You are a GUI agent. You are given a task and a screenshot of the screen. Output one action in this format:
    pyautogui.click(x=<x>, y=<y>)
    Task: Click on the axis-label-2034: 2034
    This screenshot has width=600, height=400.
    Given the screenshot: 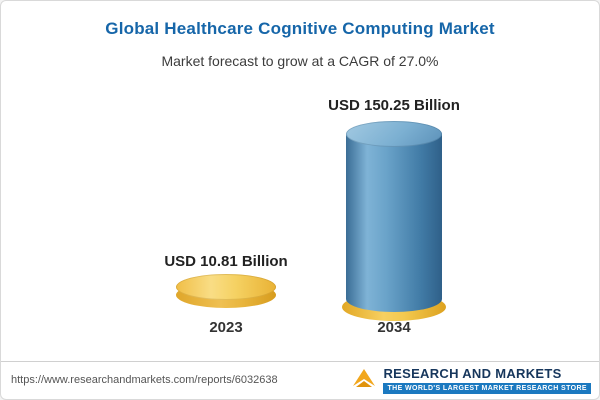 What is the action you would take?
    pyautogui.click(x=394, y=327)
    